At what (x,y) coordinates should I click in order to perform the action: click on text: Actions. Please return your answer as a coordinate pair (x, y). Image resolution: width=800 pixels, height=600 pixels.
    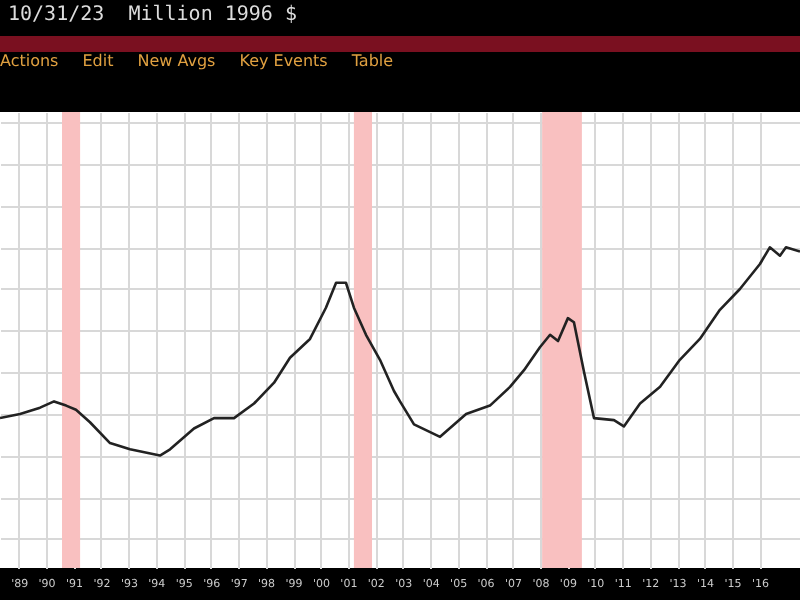
    Looking at the image, I should click on (29, 61).